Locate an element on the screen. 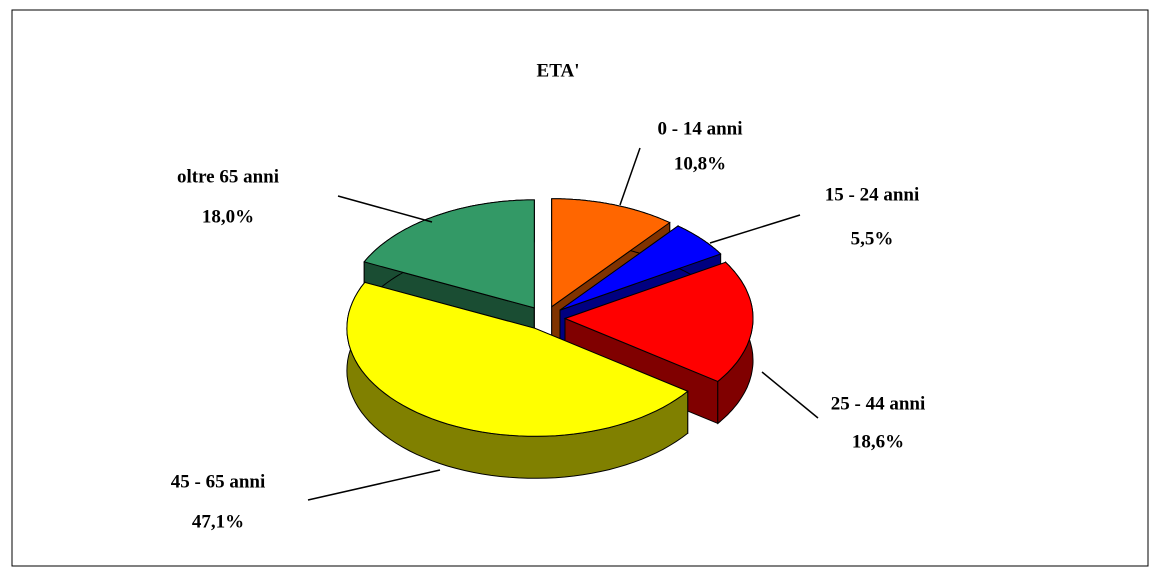  value-label: 47,1% is located at coordinates (218, 521).